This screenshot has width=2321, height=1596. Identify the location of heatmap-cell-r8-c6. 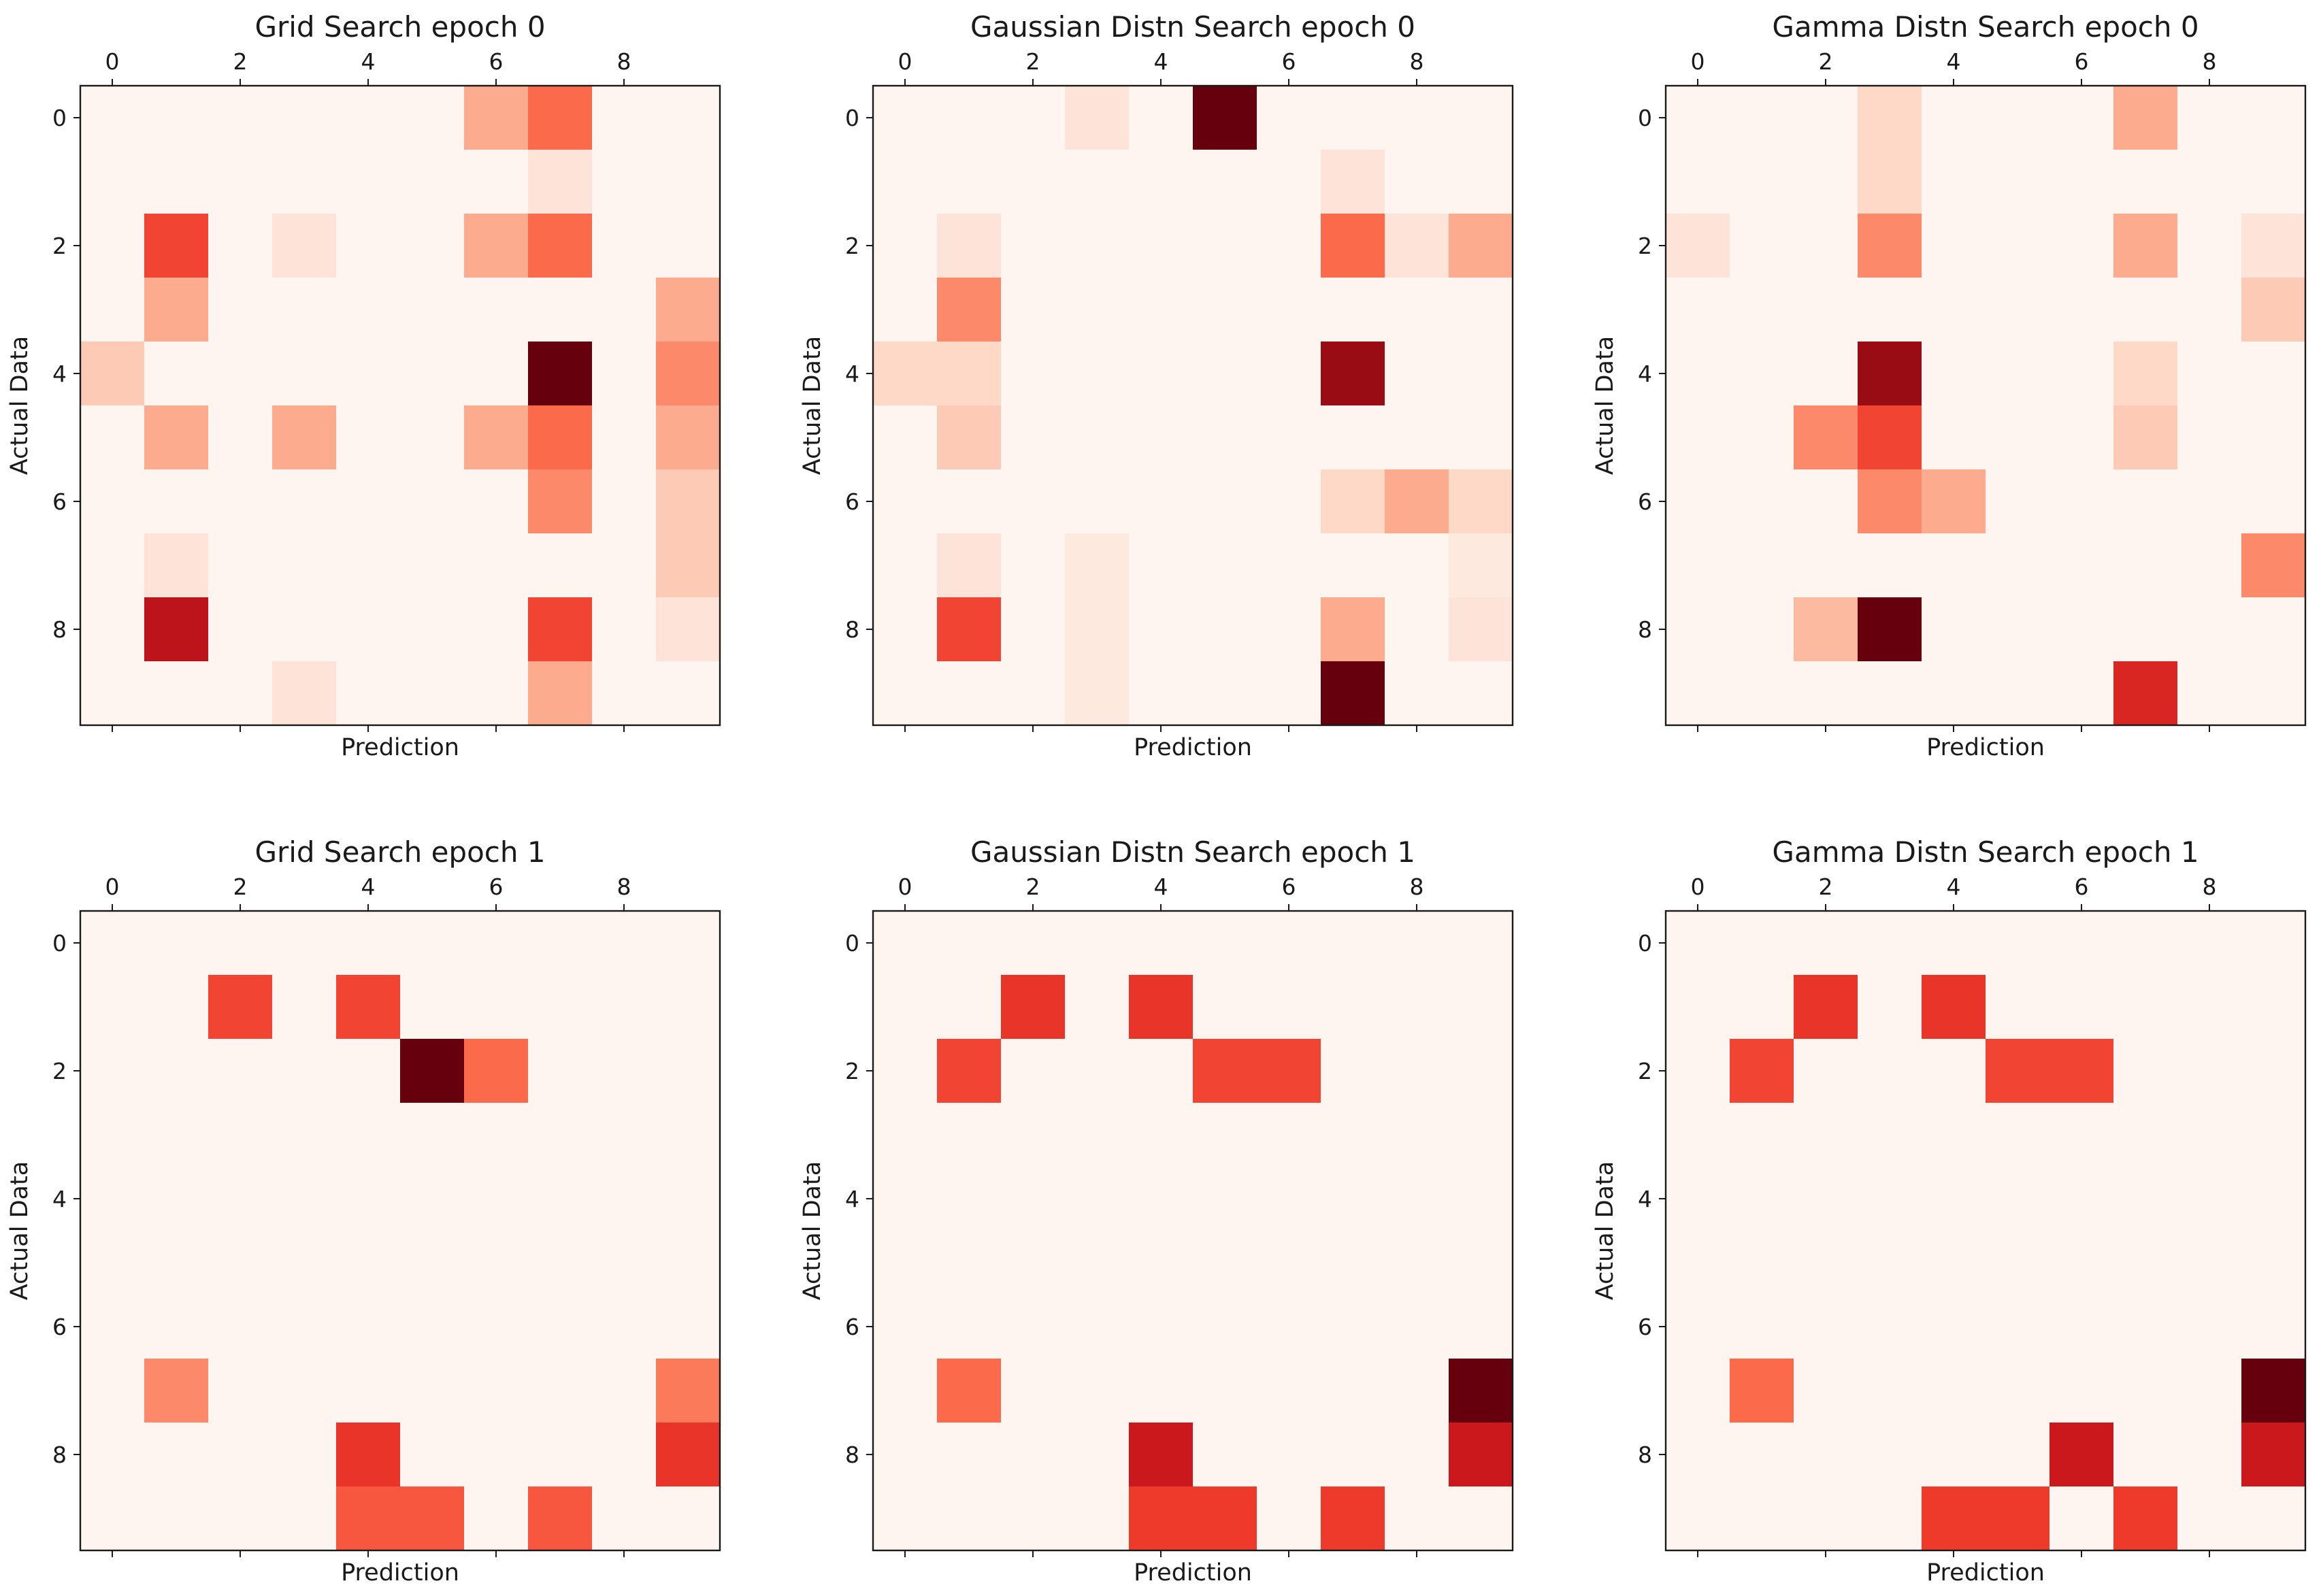
(2082, 1455).